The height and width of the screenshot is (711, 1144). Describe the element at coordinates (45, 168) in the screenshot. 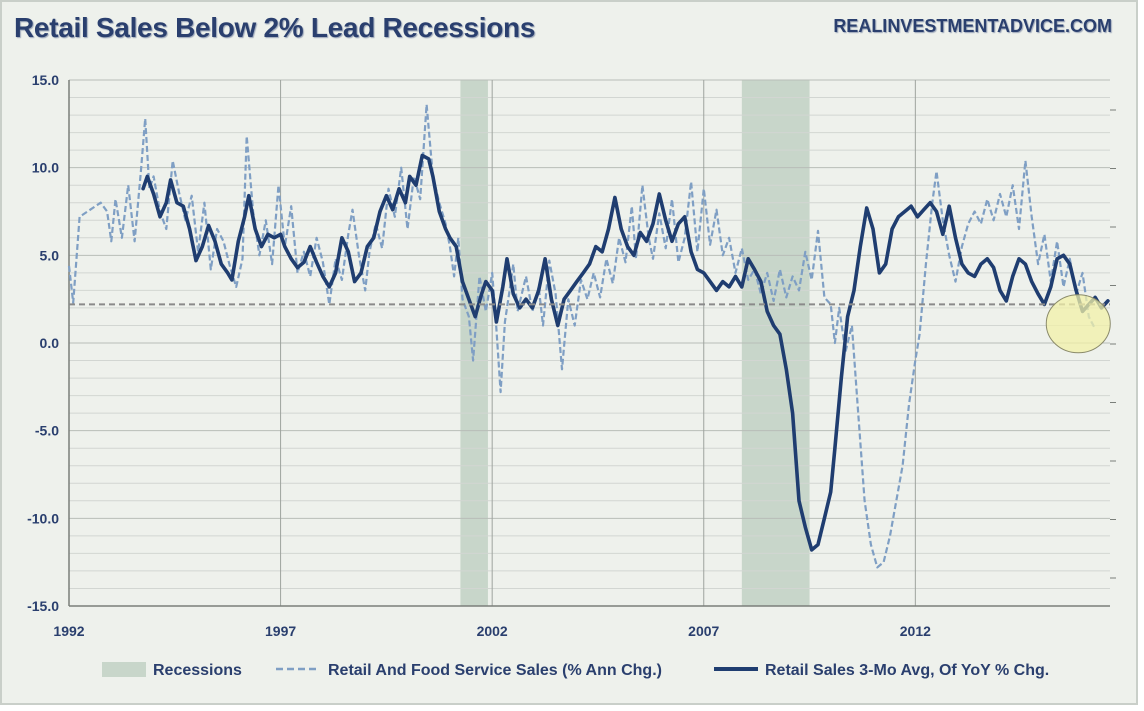

I see `y-tick-label: 10.0` at that location.